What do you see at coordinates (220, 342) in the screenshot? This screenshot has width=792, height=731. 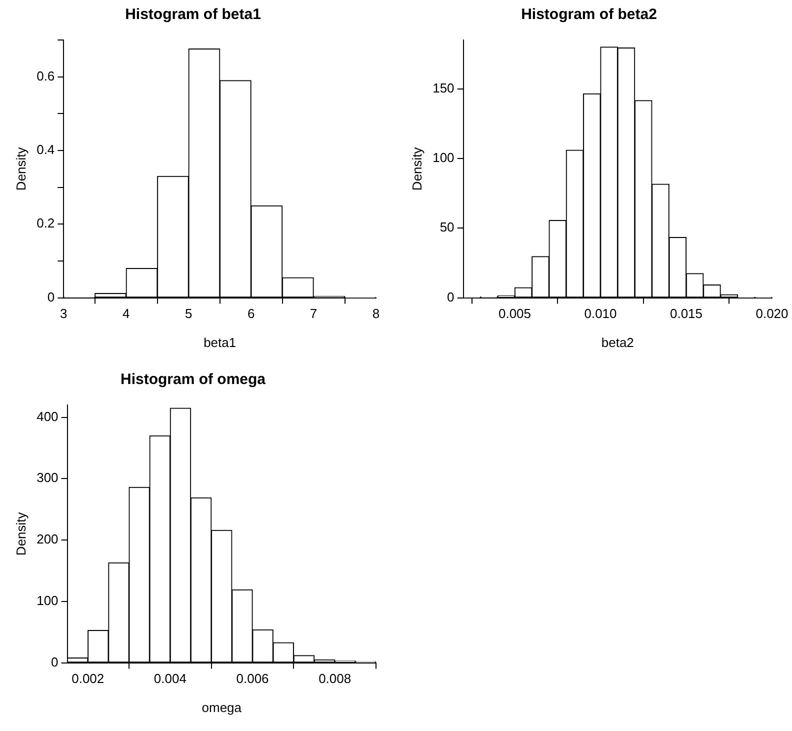 I see `x-axis-title: beta1` at bounding box center [220, 342].